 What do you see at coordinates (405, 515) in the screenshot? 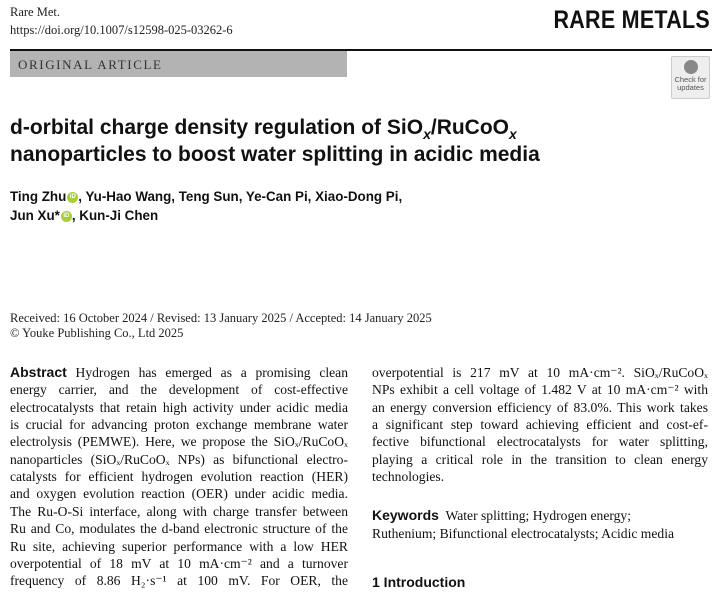
I see `keywords-heading: Keywords` at bounding box center [405, 515].